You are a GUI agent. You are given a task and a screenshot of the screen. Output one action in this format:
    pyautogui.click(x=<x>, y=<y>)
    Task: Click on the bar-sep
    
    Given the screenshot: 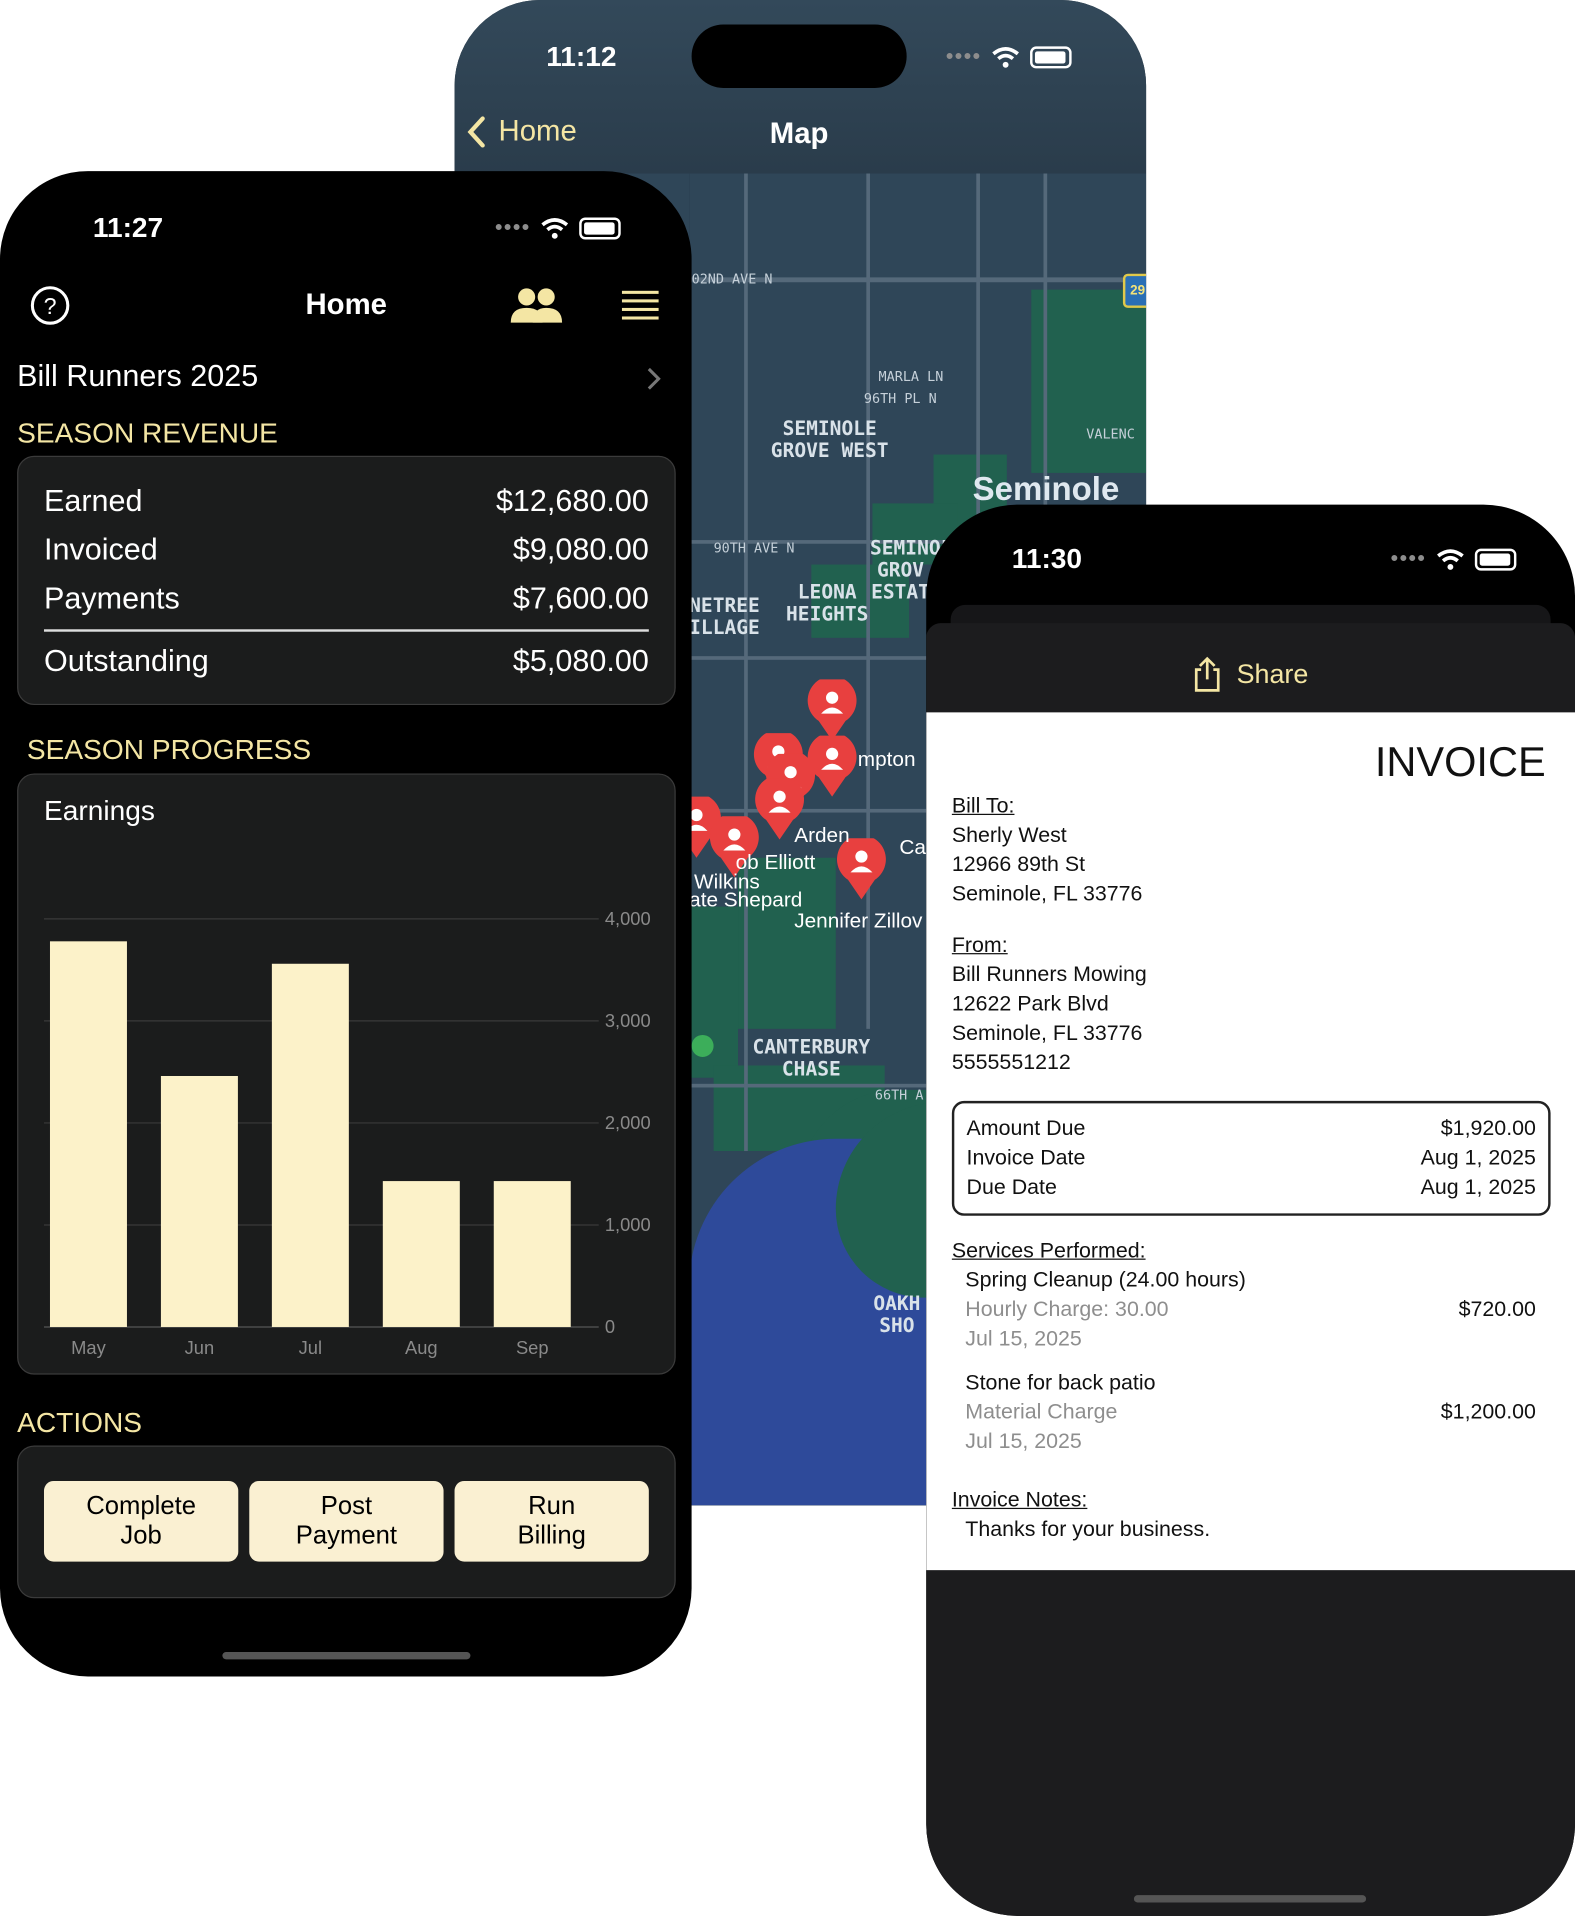 What is the action you would take?
    pyautogui.click(x=532, y=1254)
    